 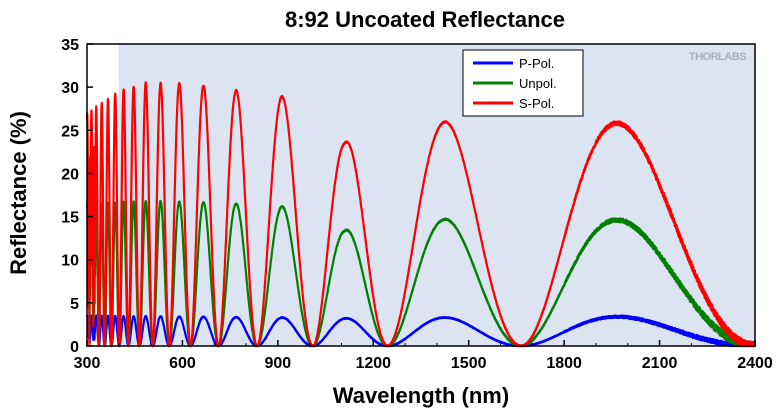 What do you see at coordinates (421, 331) in the screenshot?
I see `series-p-pol-line` at bounding box center [421, 331].